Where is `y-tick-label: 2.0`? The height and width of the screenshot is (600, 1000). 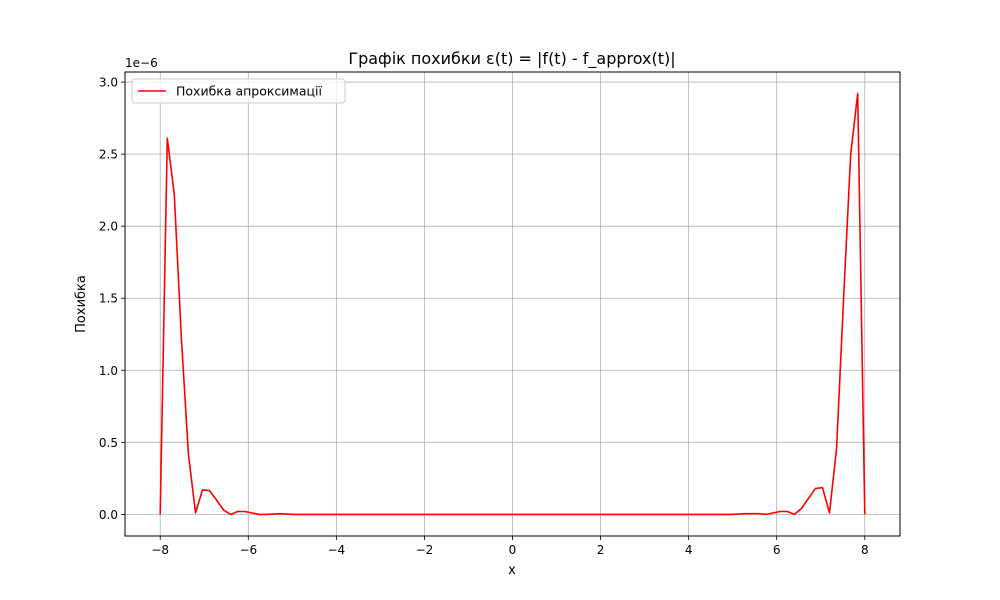
y-tick-label: 2.0 is located at coordinates (108, 227).